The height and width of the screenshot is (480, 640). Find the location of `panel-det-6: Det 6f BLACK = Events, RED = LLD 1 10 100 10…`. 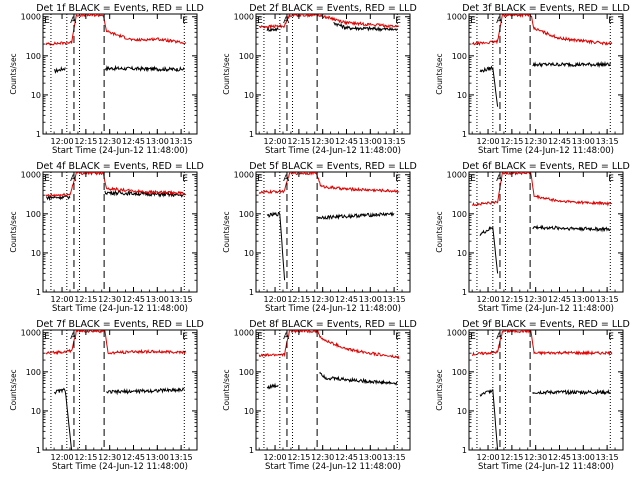

panel-det-6: Det 6f BLACK = Events, RED = LLD 1 10 100 10… is located at coordinates (532, 237).